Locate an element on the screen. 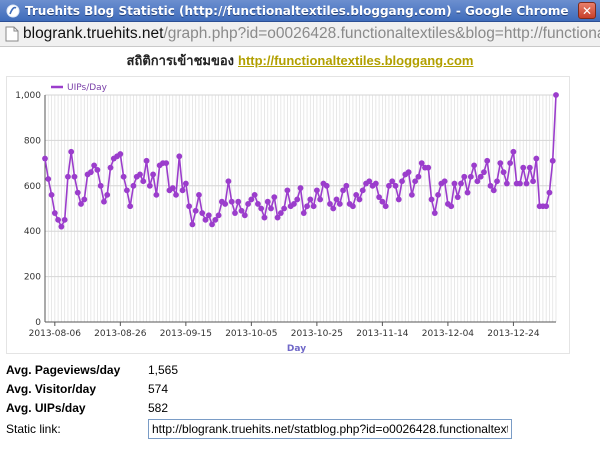 The image size is (600, 450). y-tick-label: 600 is located at coordinates (32, 187).